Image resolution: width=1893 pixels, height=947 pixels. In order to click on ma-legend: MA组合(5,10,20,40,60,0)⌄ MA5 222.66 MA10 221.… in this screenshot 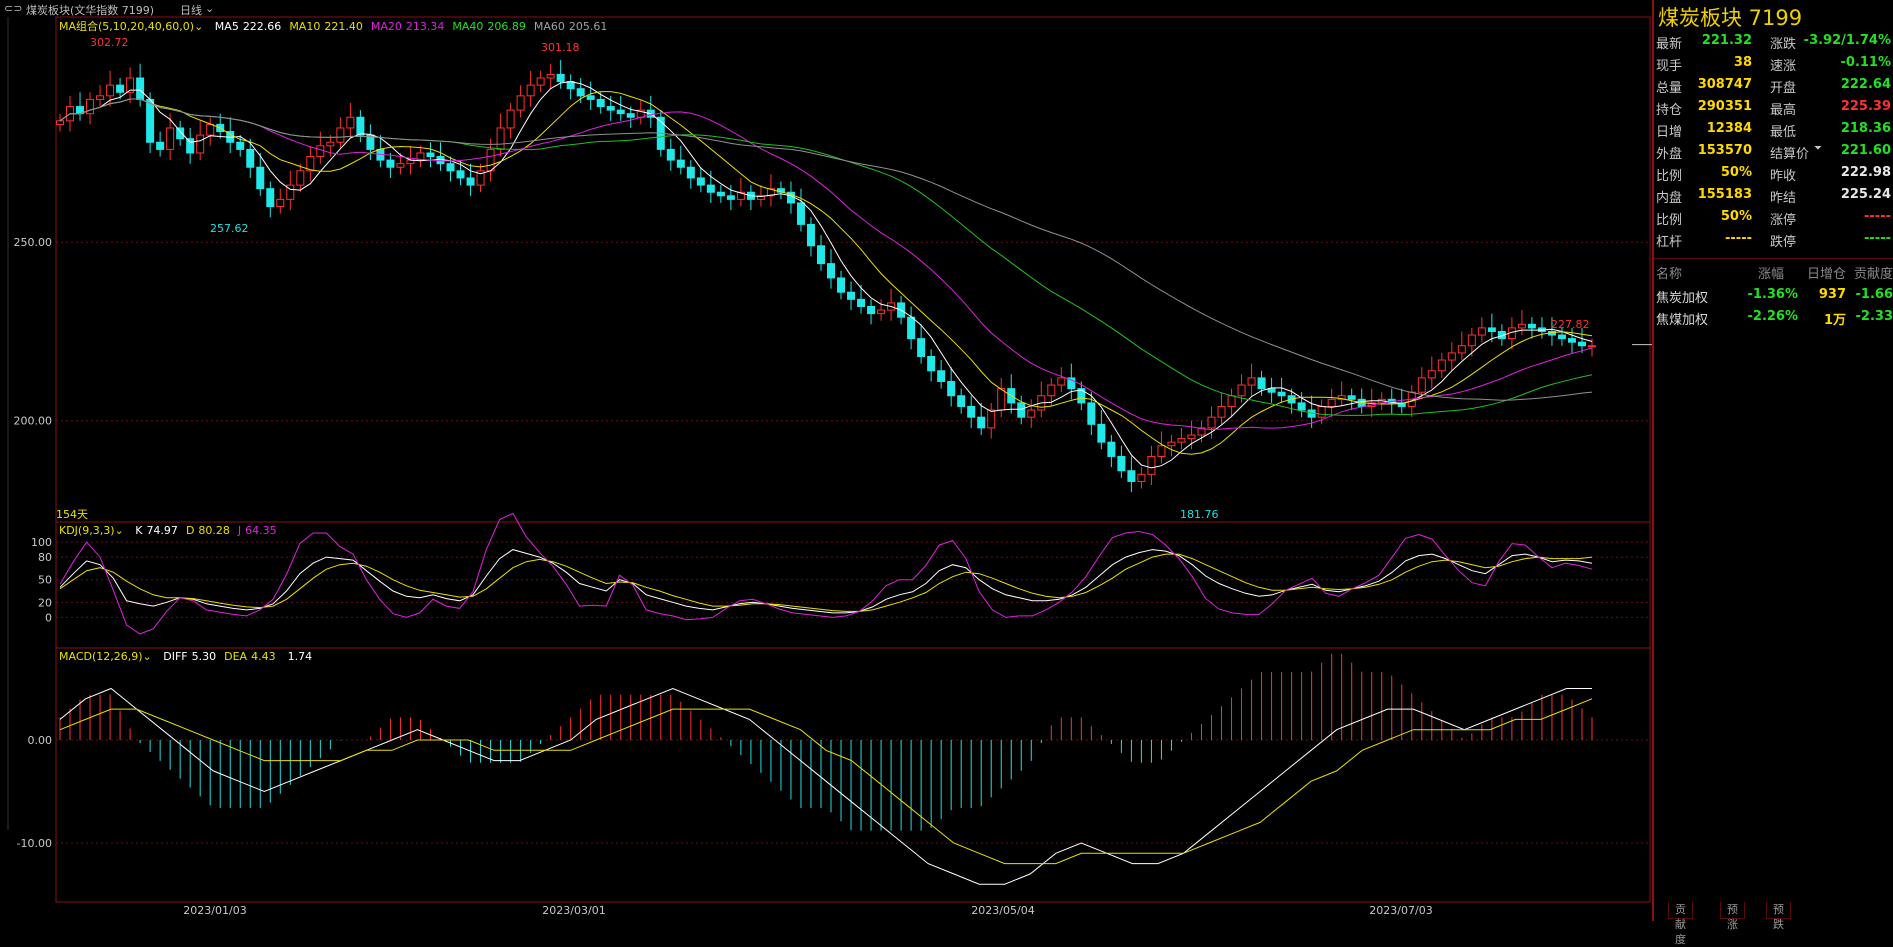, I will do `click(333, 26)`.